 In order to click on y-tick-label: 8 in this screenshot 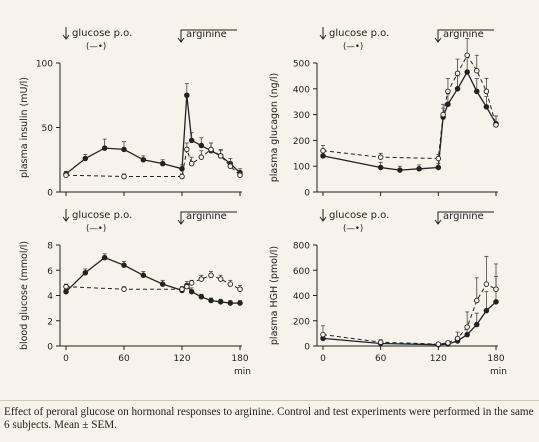, I will do `click(50, 247)`.